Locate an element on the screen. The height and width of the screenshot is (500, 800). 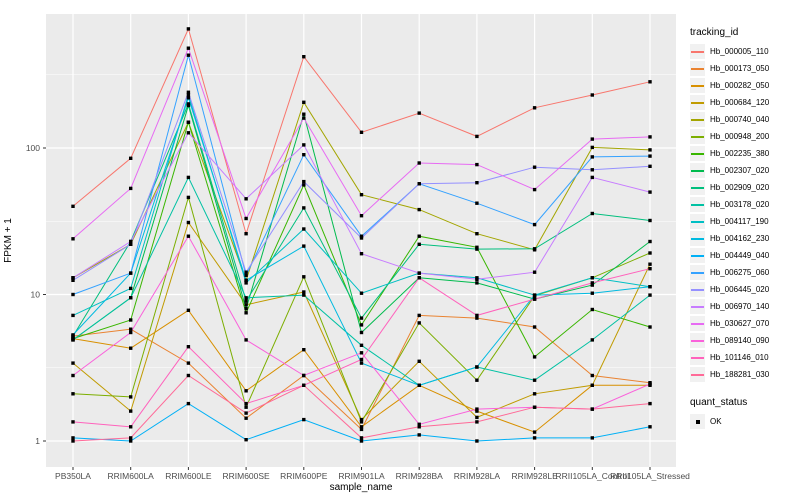
legend-item-label: Hb_003178_020 is located at coordinates (740, 204).